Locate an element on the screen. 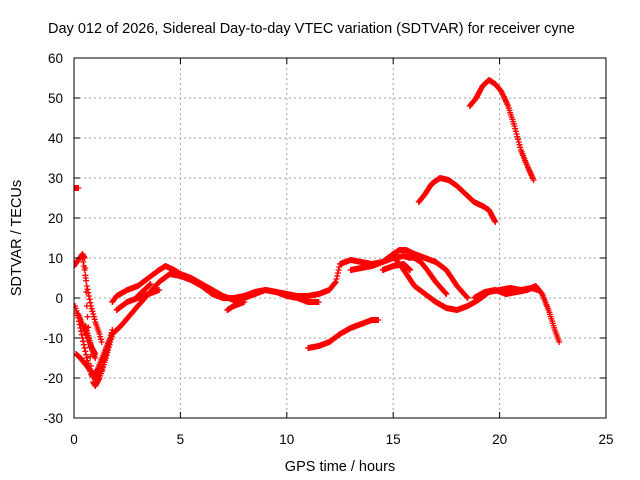 The width and height of the screenshot is (640, 480). series-arc-q is located at coordinates (425, 275).